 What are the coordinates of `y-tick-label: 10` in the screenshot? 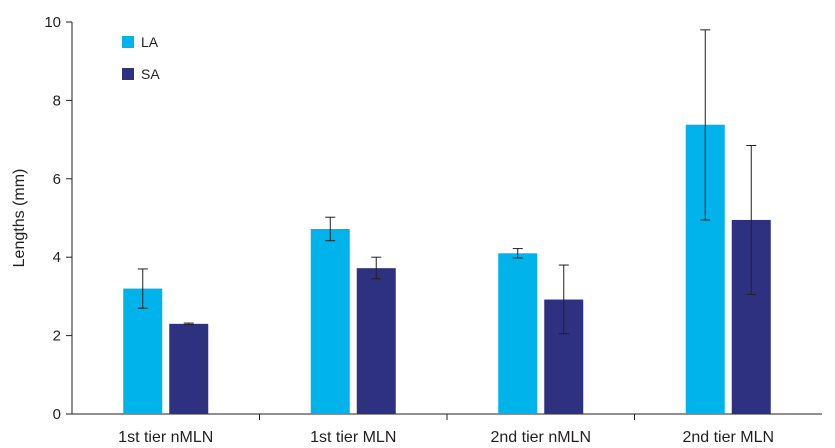 It's located at (52, 22).